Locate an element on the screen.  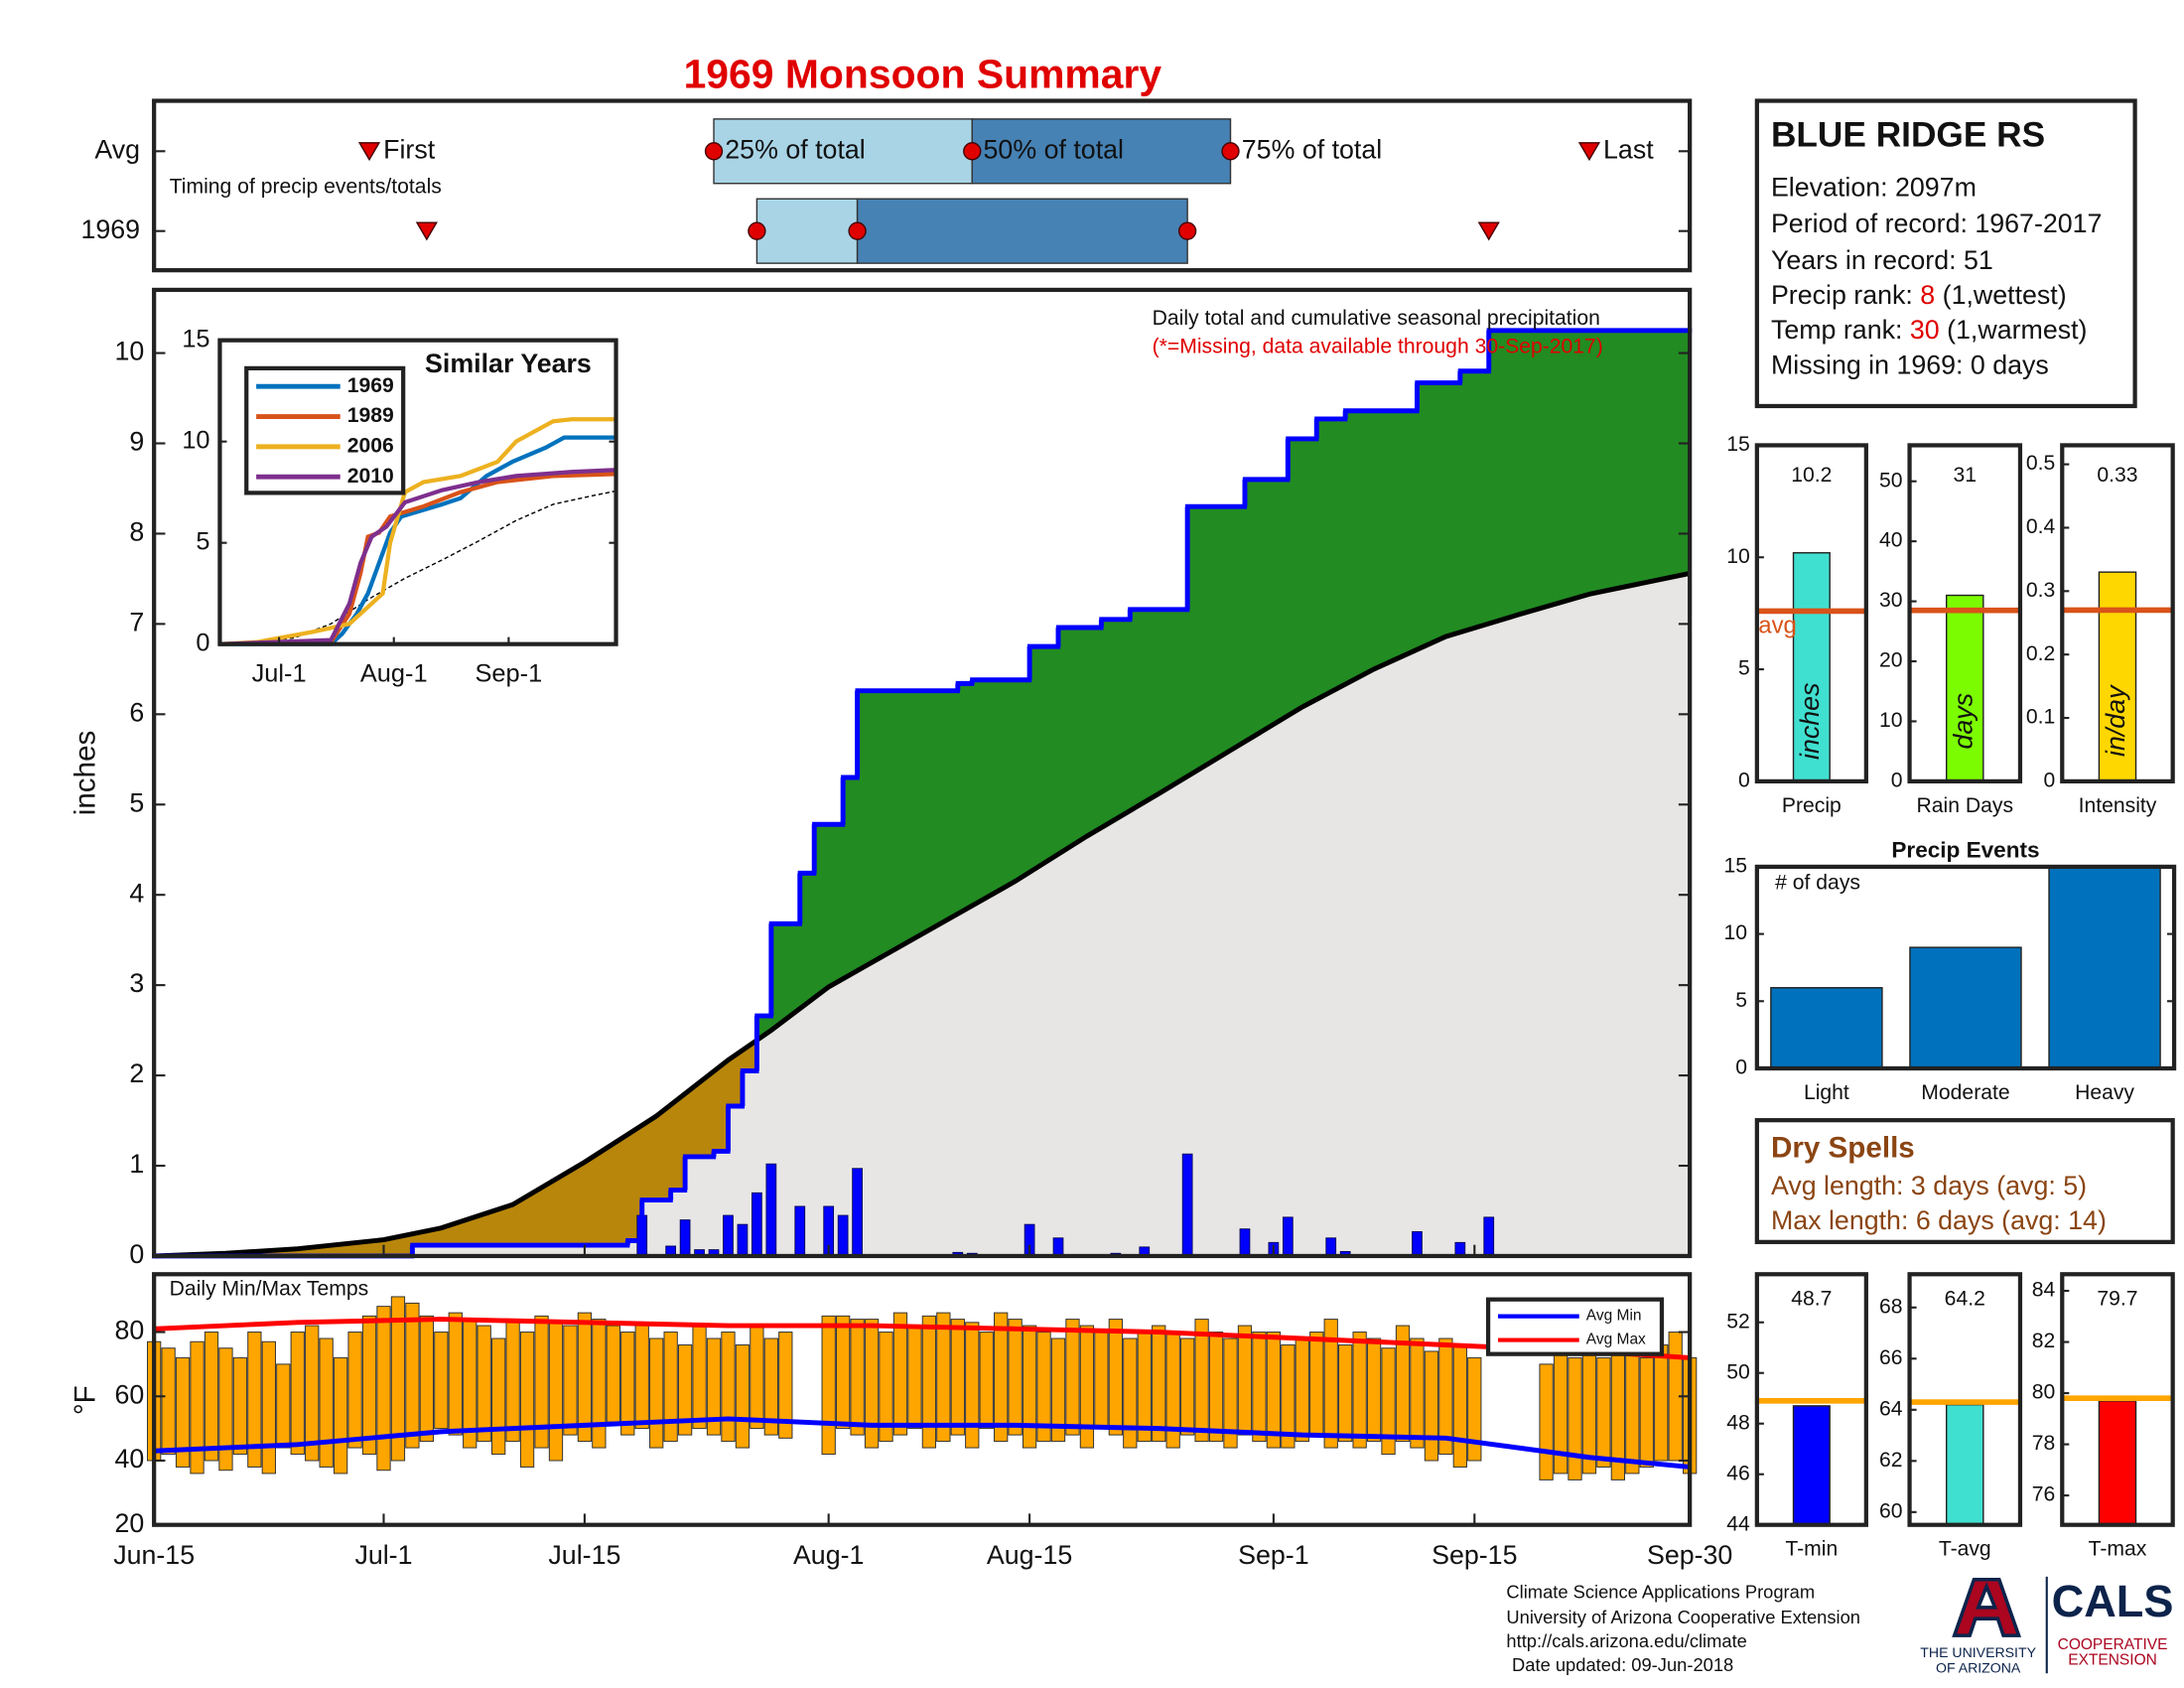
station-years: Years in record: 51 is located at coordinates (1882, 260).